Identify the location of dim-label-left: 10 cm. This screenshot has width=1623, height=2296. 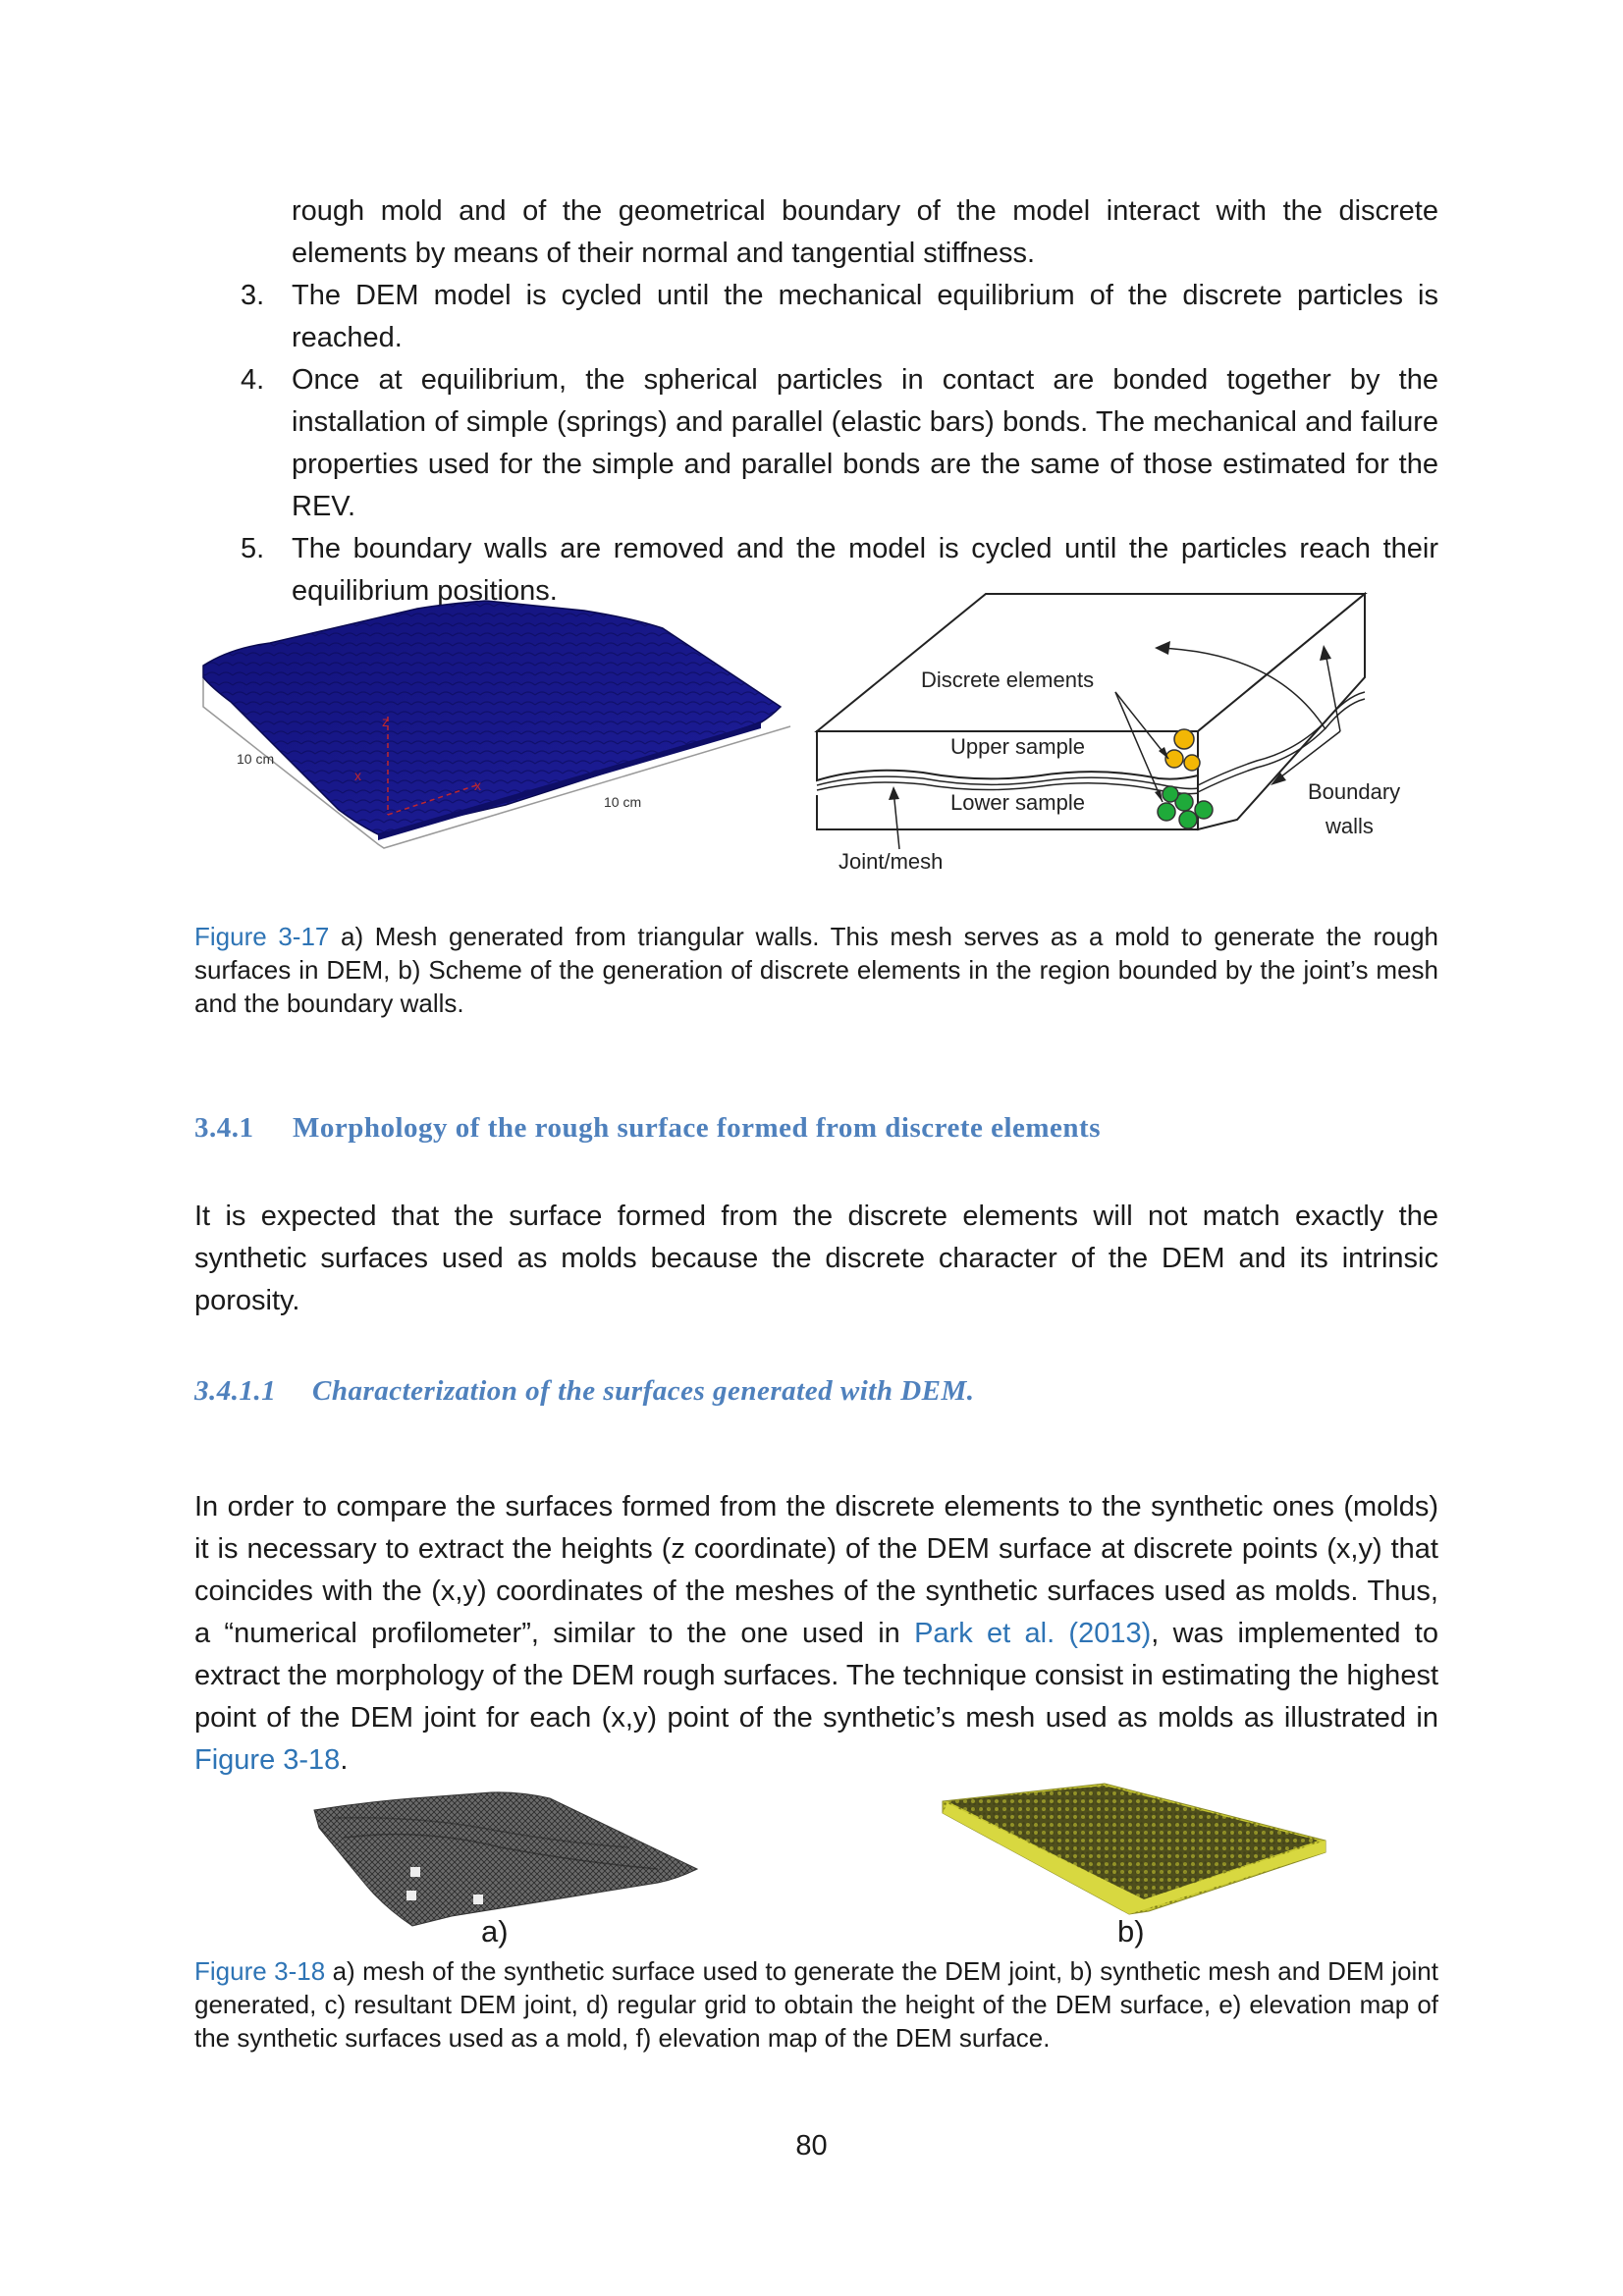
(255, 759).